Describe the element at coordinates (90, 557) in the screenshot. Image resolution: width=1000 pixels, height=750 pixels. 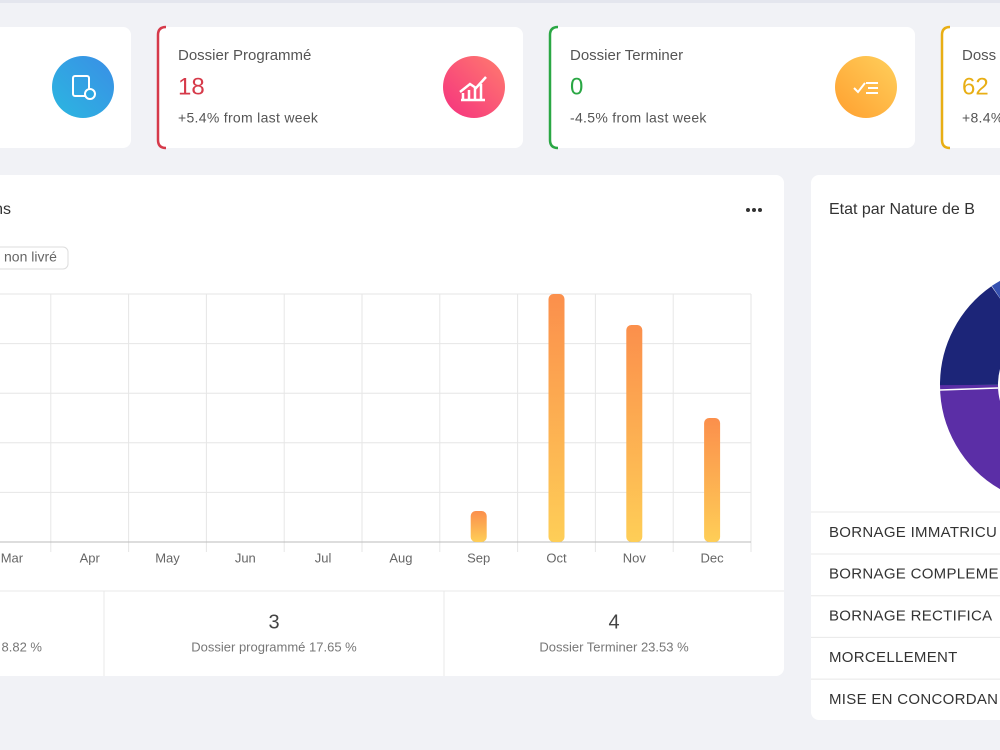
I see `x-tick-label: Apr` at that location.